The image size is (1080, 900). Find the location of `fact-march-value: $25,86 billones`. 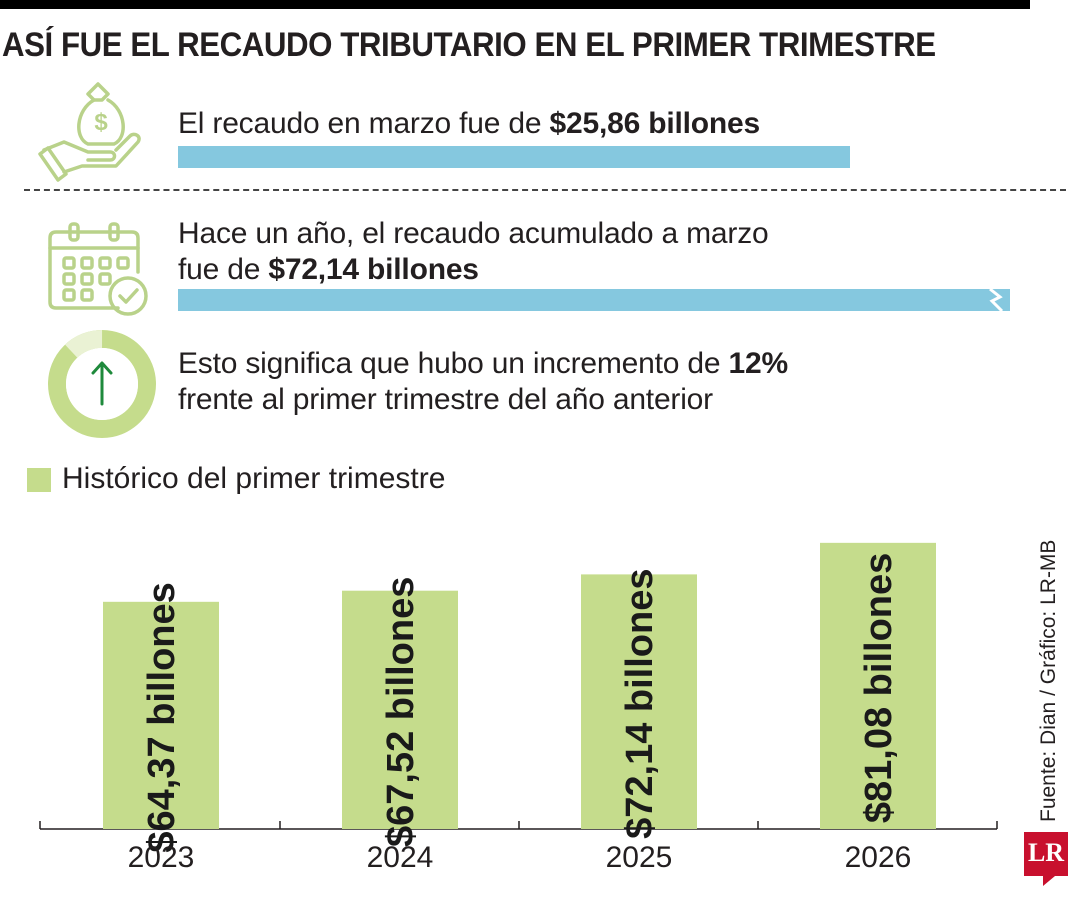

fact-march-value: $25,86 billones is located at coordinates (655, 123).